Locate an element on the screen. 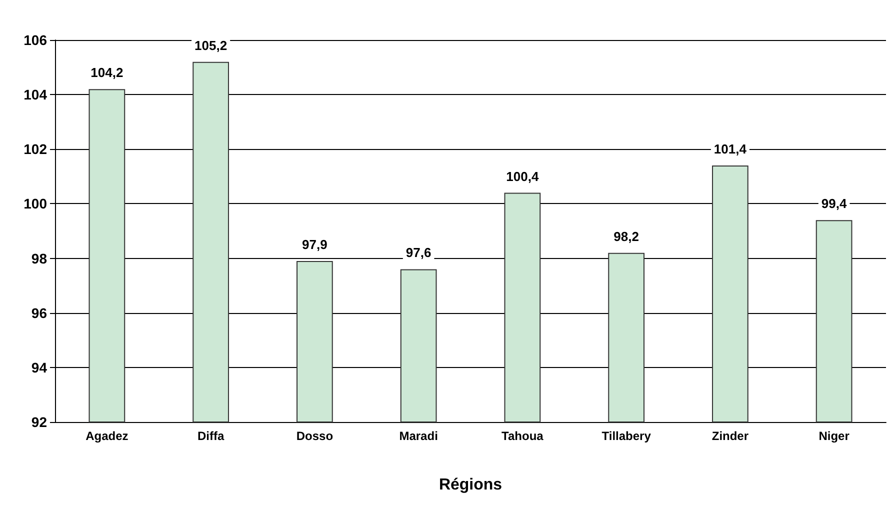 This screenshot has height=517, width=896. data-label: 98,2 is located at coordinates (626, 236).